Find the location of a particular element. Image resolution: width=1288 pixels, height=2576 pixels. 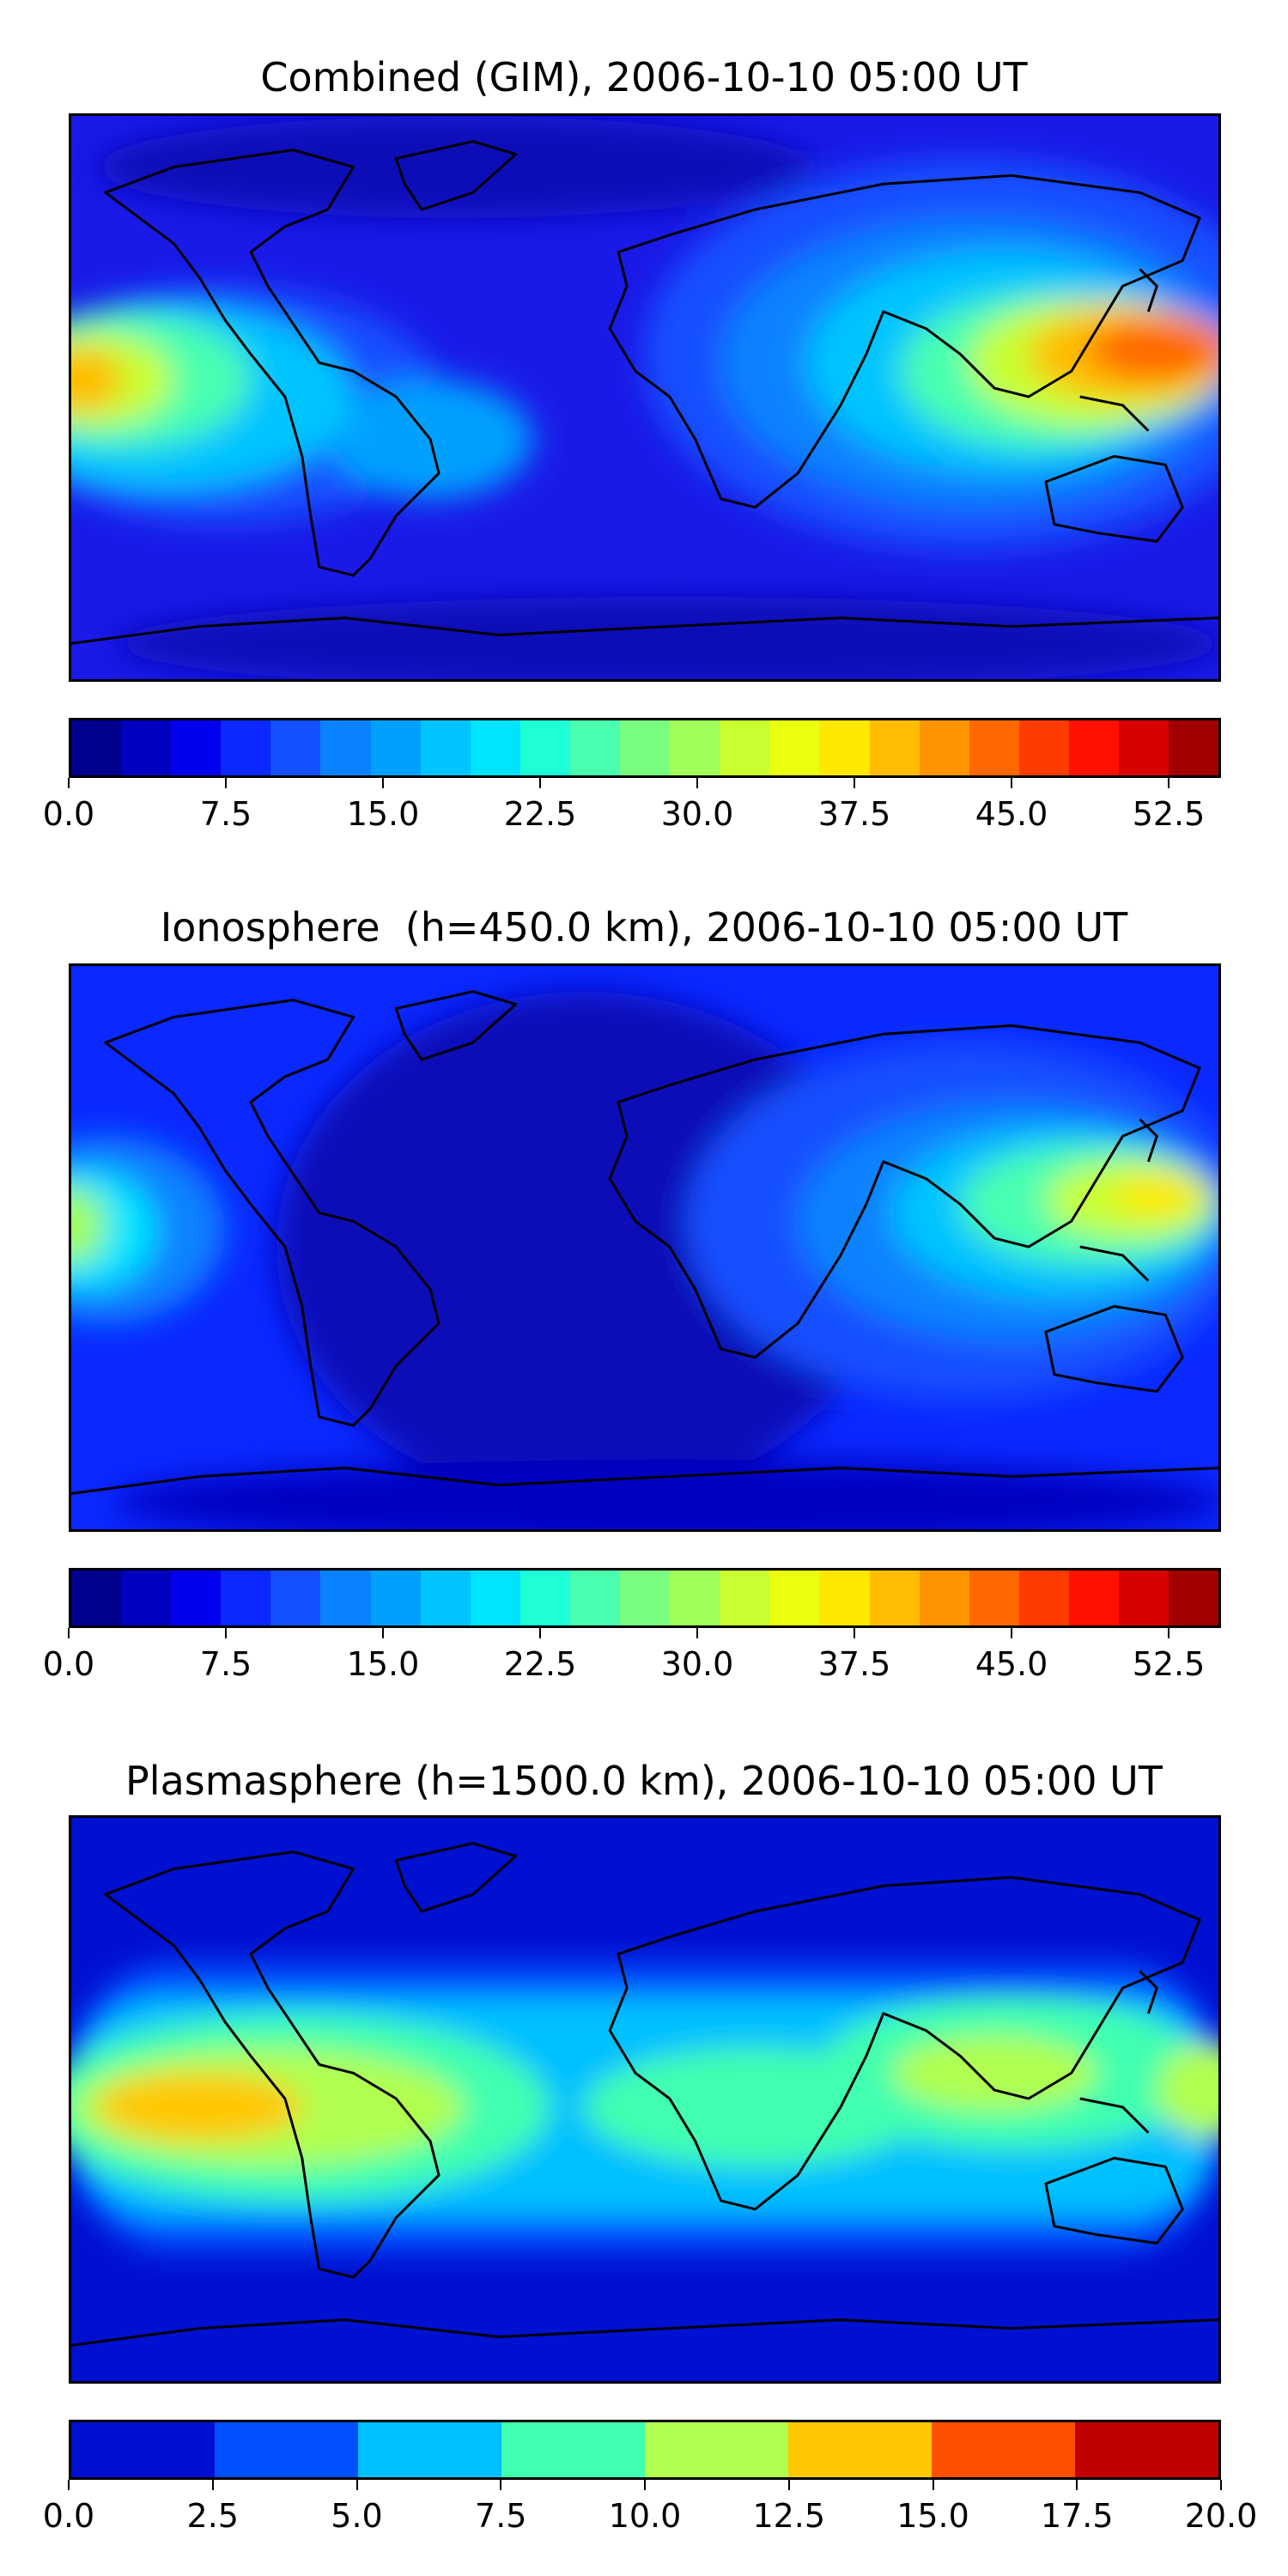

colorbar-tick-label: 12.5 is located at coordinates (789, 2516).